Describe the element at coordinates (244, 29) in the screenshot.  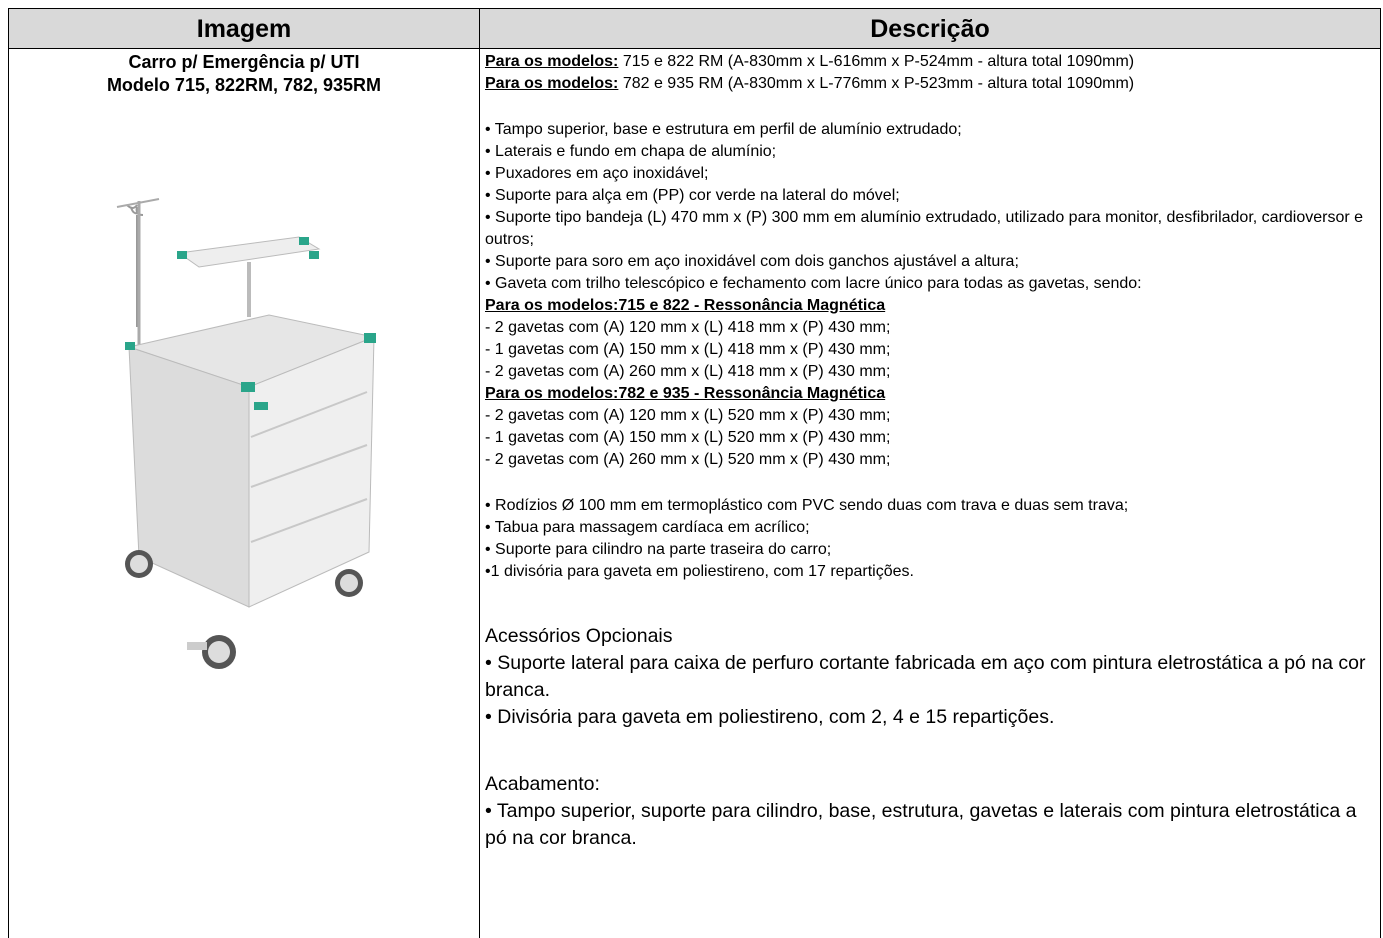
I see `header-cell: Imagem` at that location.